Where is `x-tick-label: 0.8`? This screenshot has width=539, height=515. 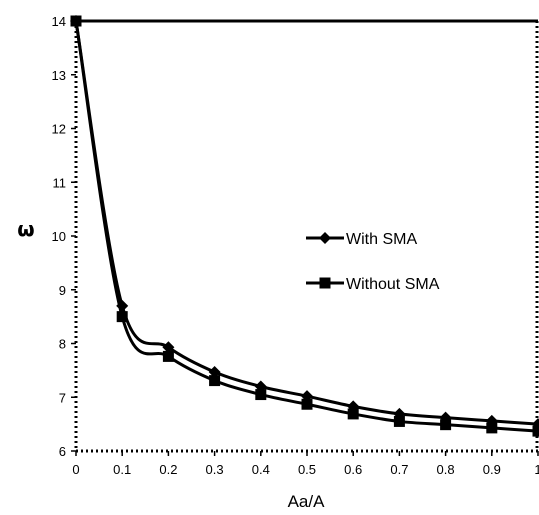
x-tick-label: 0.8 is located at coordinates (446, 469).